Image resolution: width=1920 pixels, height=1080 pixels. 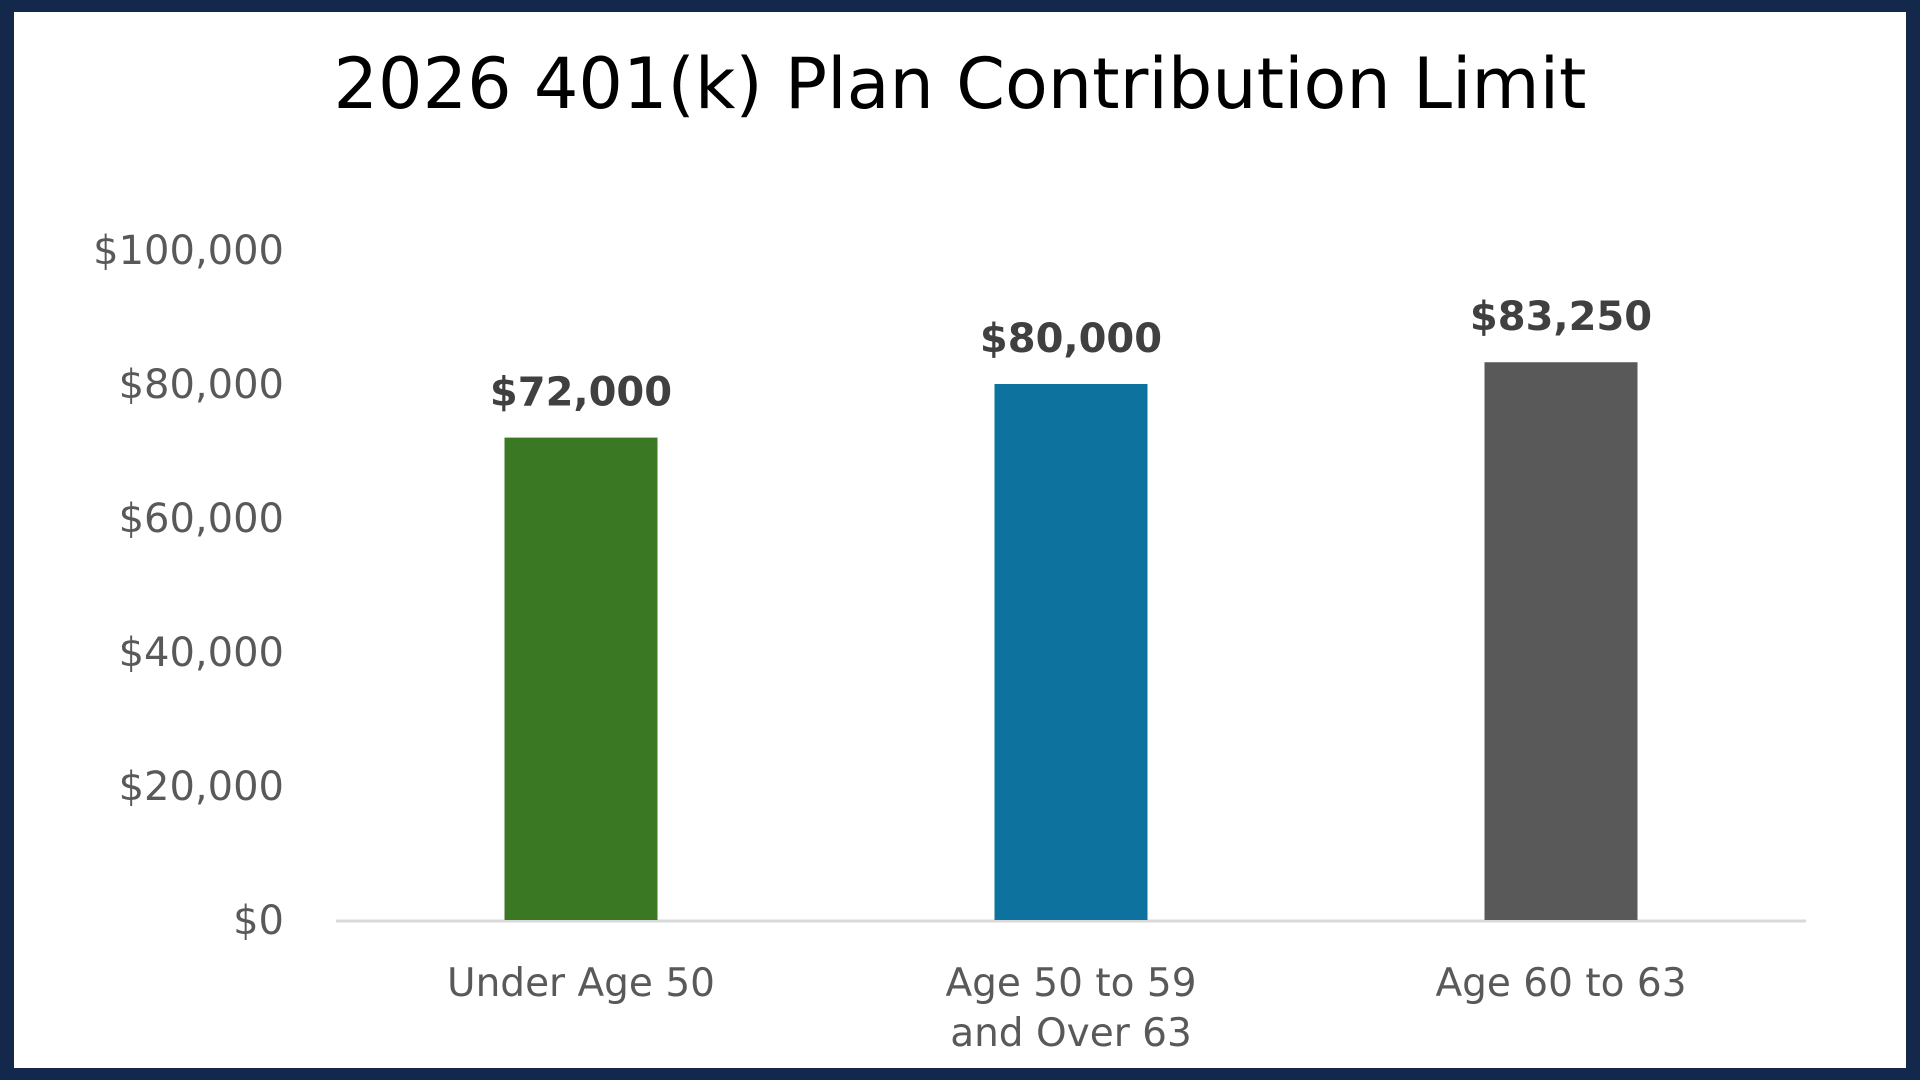 I want to click on chart-title: 2026 401(k) Plan Contribution Limit, so click(x=960, y=84).